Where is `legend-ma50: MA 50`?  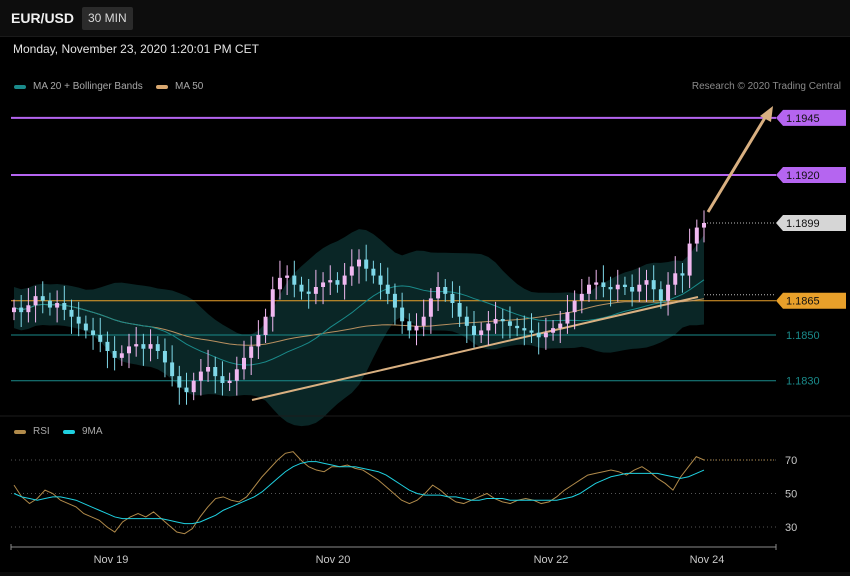 legend-ma50: MA 50 is located at coordinates (179, 86).